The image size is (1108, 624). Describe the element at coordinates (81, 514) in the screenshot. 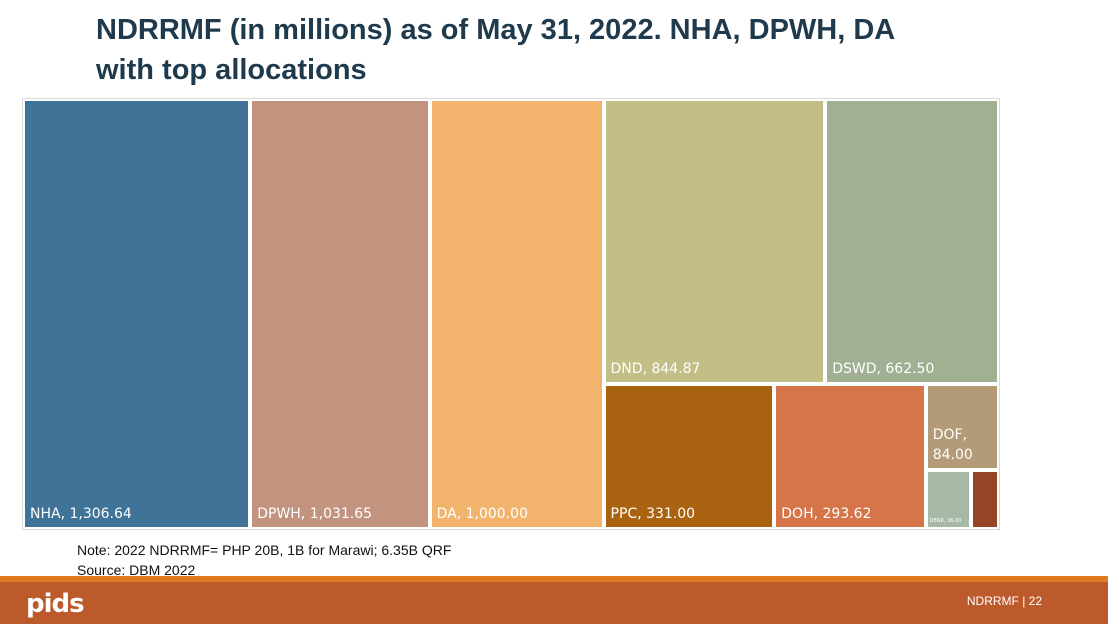

I see `tile-label-nha: NHA, 1,306.64` at that location.